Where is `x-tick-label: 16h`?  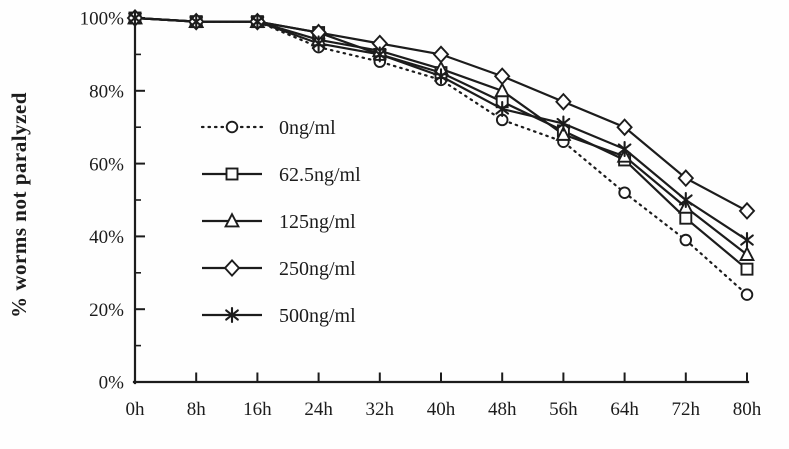 x-tick-label: 16h is located at coordinates (257, 409).